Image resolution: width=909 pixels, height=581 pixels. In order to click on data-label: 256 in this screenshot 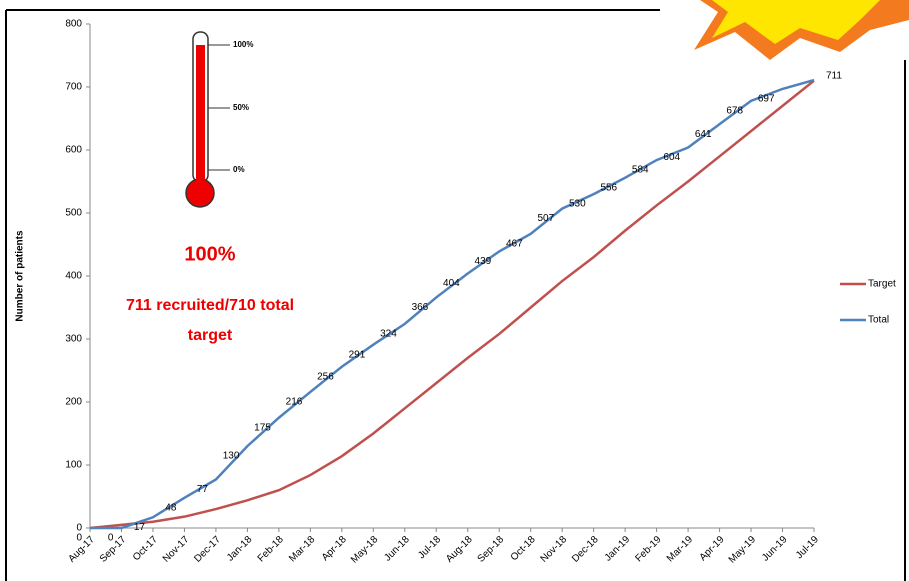, I will do `click(325, 376)`.